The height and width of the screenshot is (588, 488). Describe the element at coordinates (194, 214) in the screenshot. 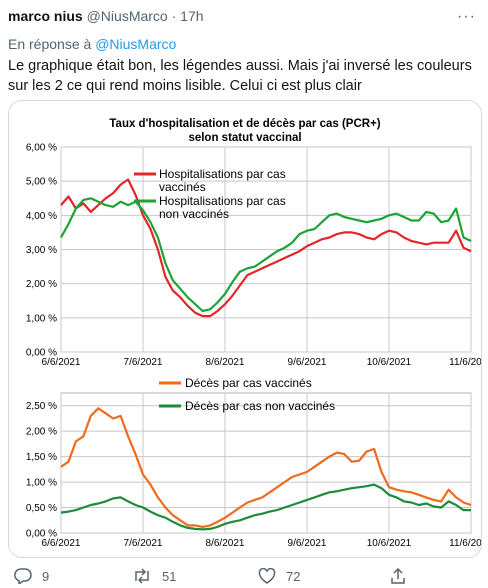

I see `legend-hosp-non-vaccines-line2: non vaccinés` at that location.